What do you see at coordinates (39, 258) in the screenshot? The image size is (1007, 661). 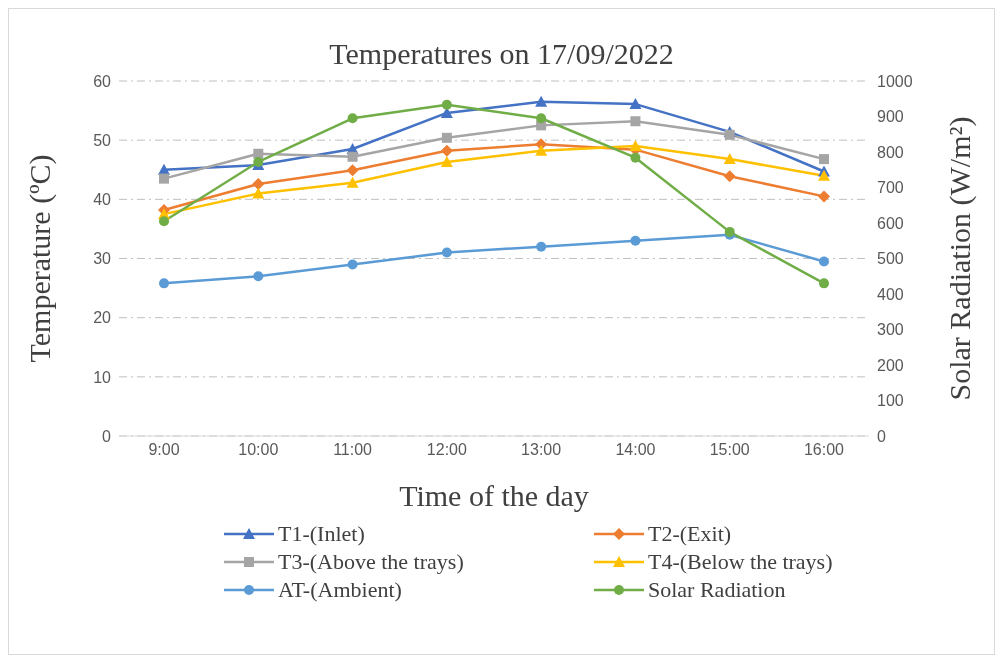 I see `y-axis-title: Temperature (ºC)` at bounding box center [39, 258].